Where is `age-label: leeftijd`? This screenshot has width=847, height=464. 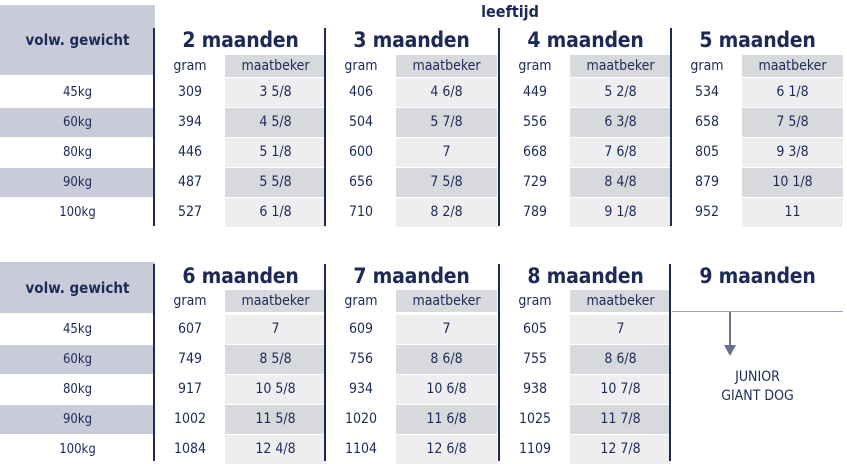 age-label: leeftijd is located at coordinates (510, 11).